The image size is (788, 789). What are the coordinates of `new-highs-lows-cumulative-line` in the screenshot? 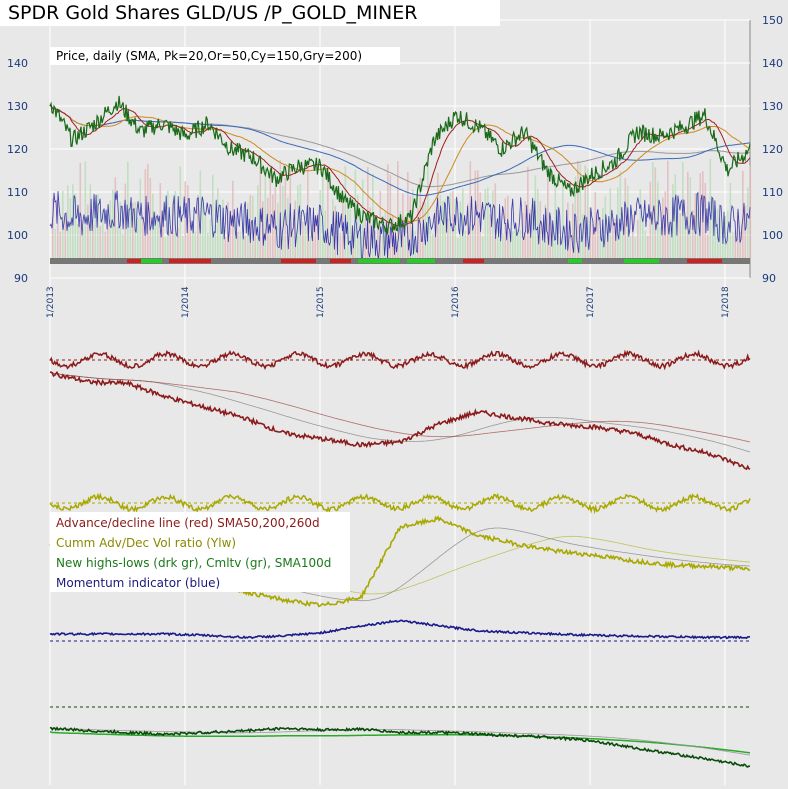 It's located at (400, 742).